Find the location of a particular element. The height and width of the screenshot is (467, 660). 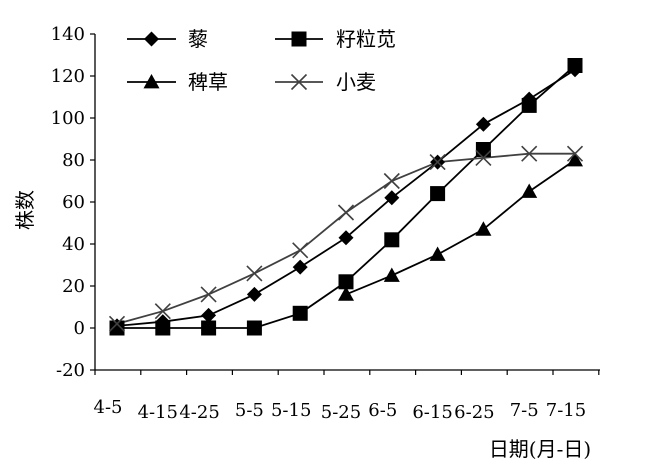

x-tick-label: 5-5 is located at coordinates (249, 410).